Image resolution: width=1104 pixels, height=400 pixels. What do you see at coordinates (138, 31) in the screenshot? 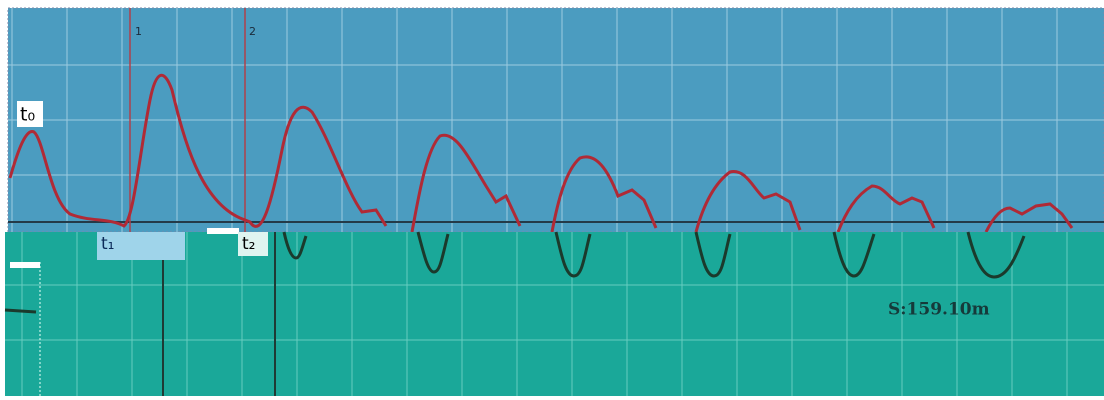
I see `cursor-label: 1` at bounding box center [138, 31].